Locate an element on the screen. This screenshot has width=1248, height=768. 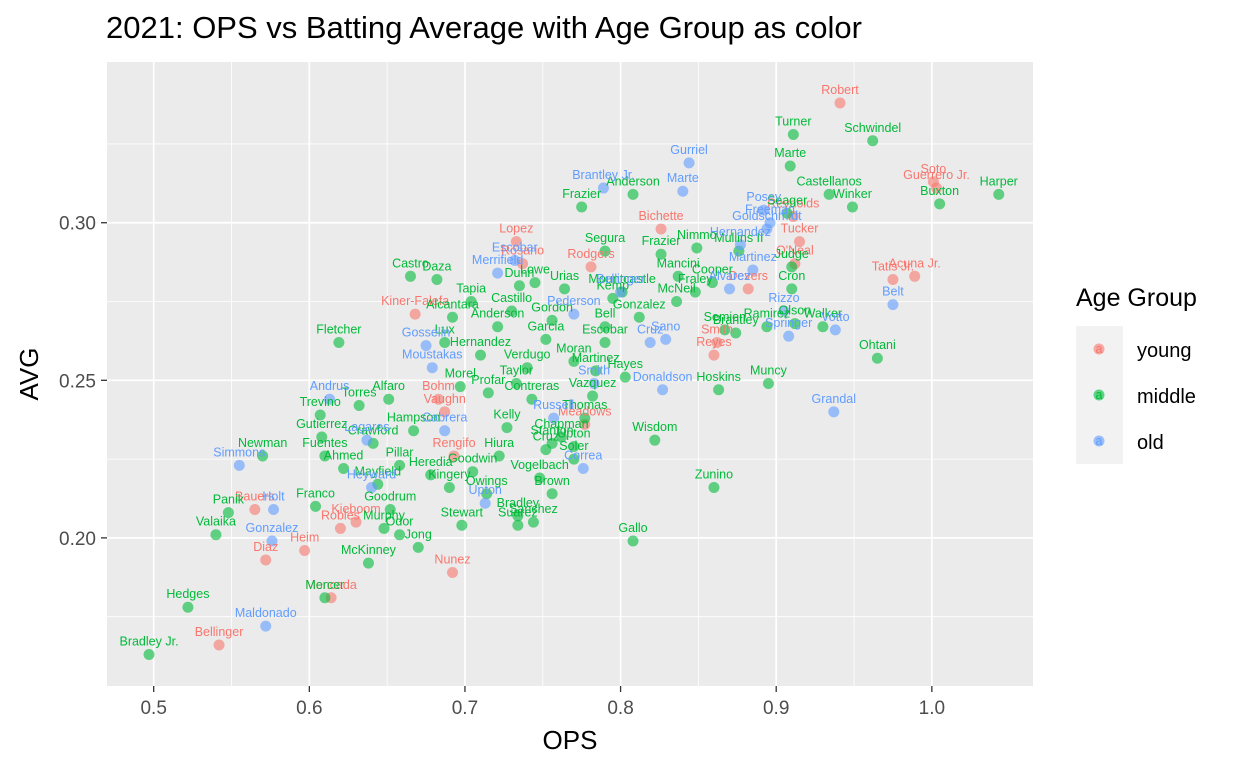
point-label: Ohtani is located at coordinates (877, 345).